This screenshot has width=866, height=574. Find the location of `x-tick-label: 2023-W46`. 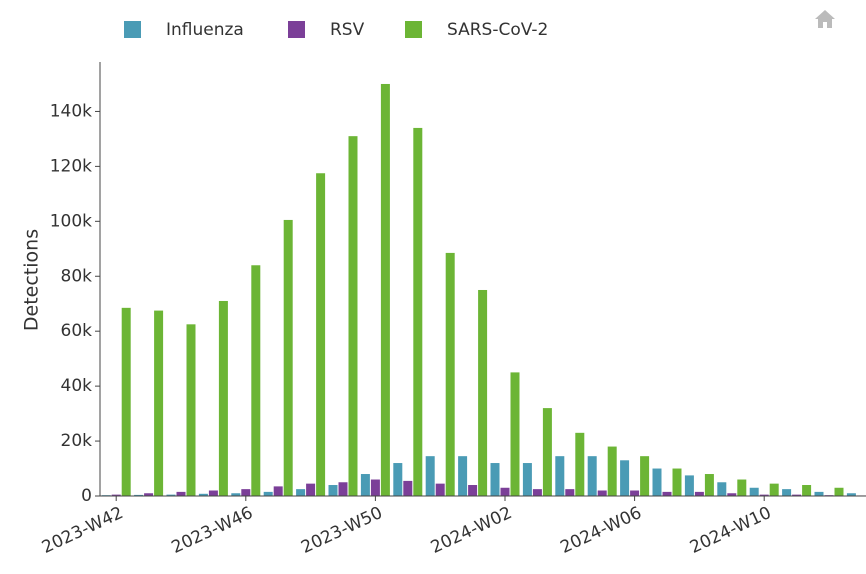

x-tick-label: 2023-W46 is located at coordinates (212, 530).